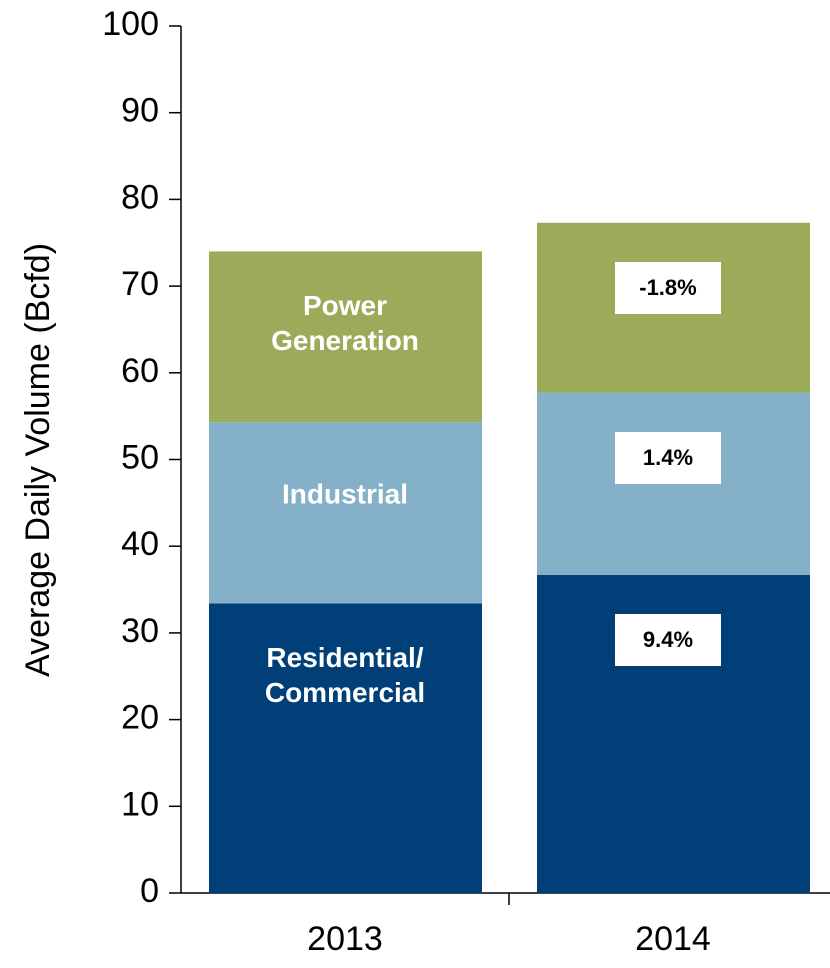  What do you see at coordinates (140, 284) in the screenshot?
I see `y-tick-label: 70` at bounding box center [140, 284].